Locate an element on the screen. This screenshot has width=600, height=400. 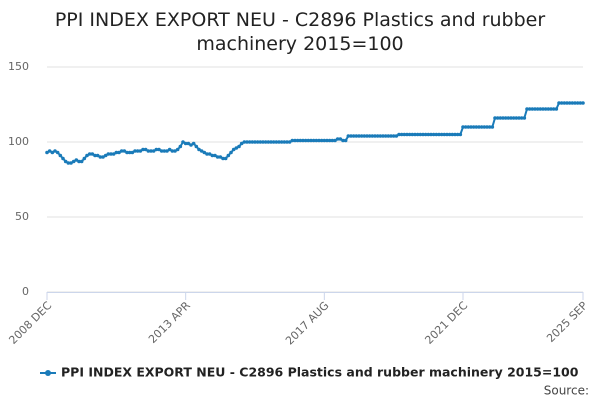
x-tick-label: 2021 DEC is located at coordinates (446, 323).